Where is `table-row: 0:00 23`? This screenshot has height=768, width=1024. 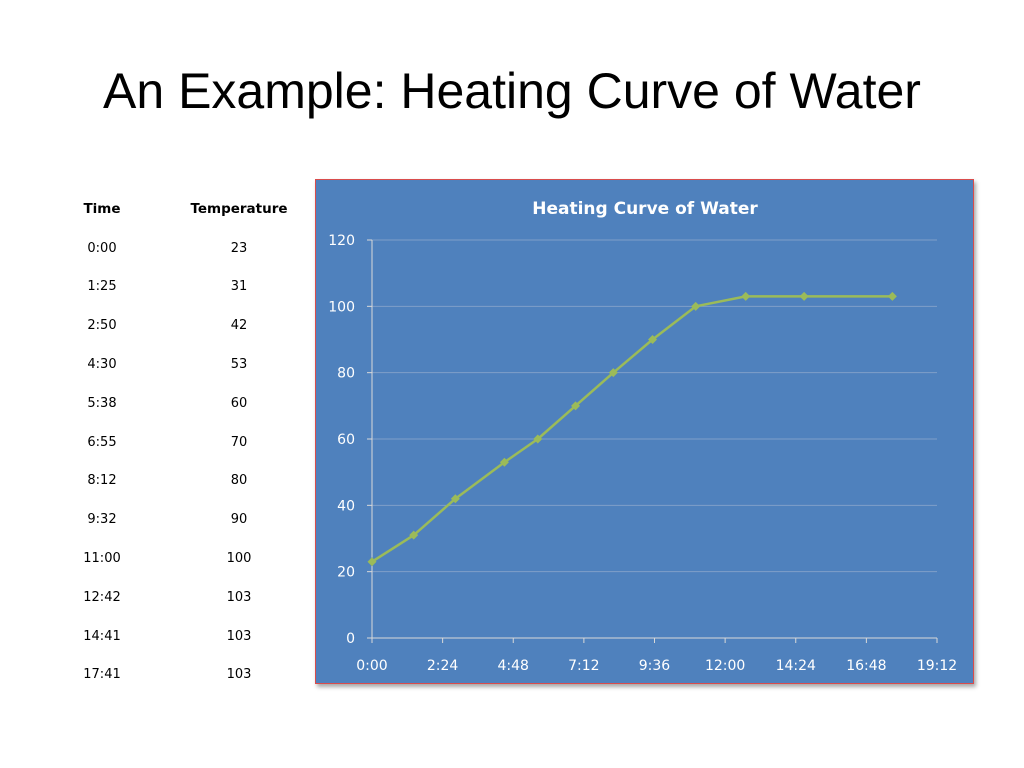
table-row: 0:00 23 is located at coordinates (185, 248).